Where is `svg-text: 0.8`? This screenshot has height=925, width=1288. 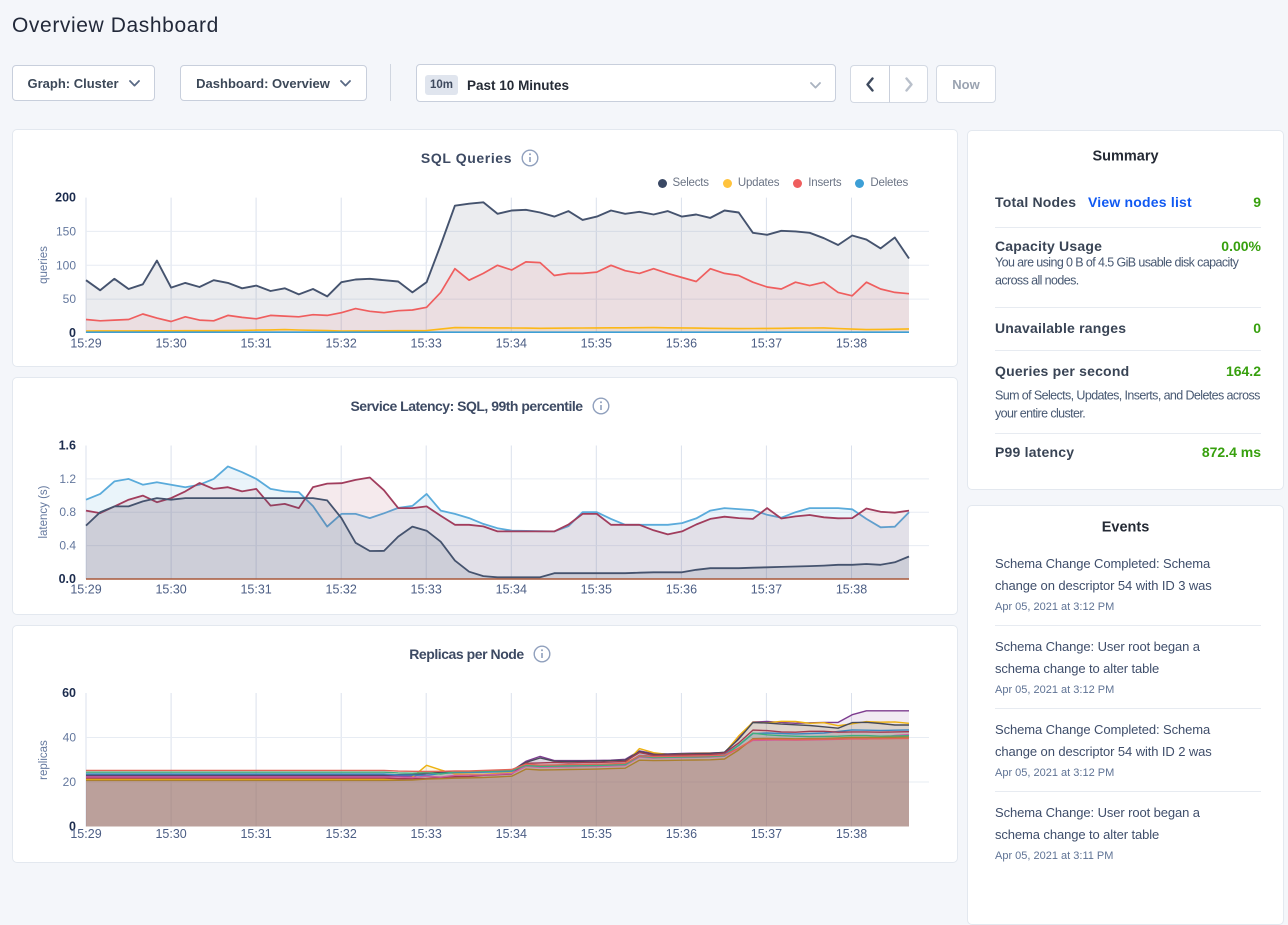 svg-text: 0.8 is located at coordinates (67, 512).